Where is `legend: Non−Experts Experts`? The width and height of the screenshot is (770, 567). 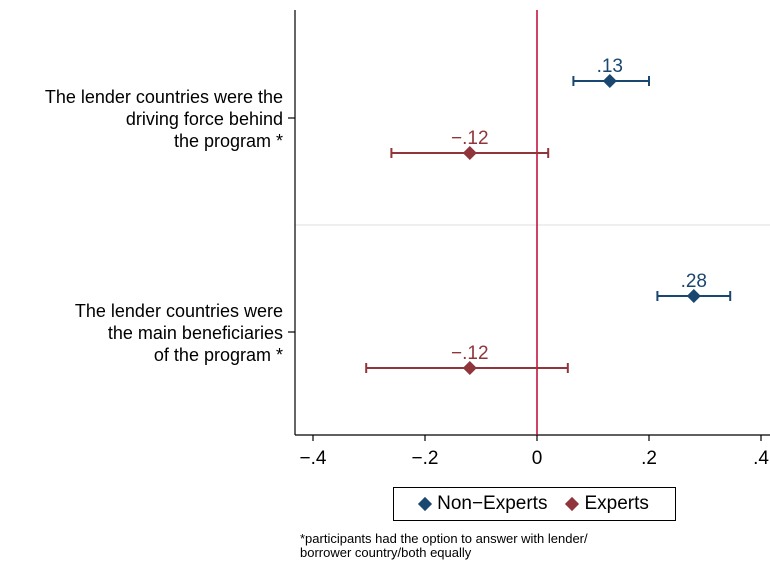
legend: Non−Experts Experts is located at coordinates (534, 504).